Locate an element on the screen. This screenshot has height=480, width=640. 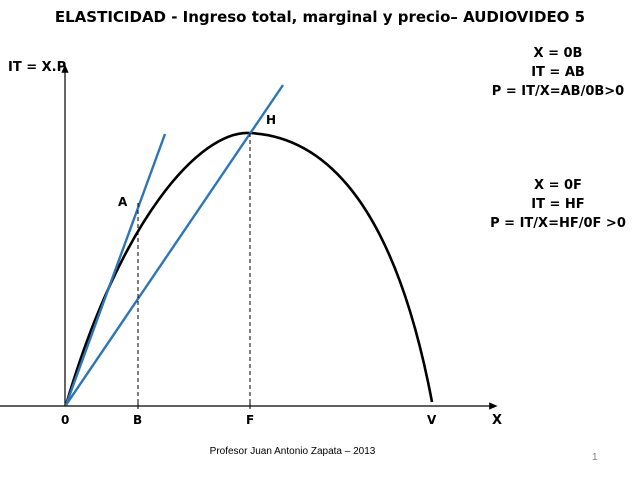
origin-label: 0 is located at coordinates (65, 420).